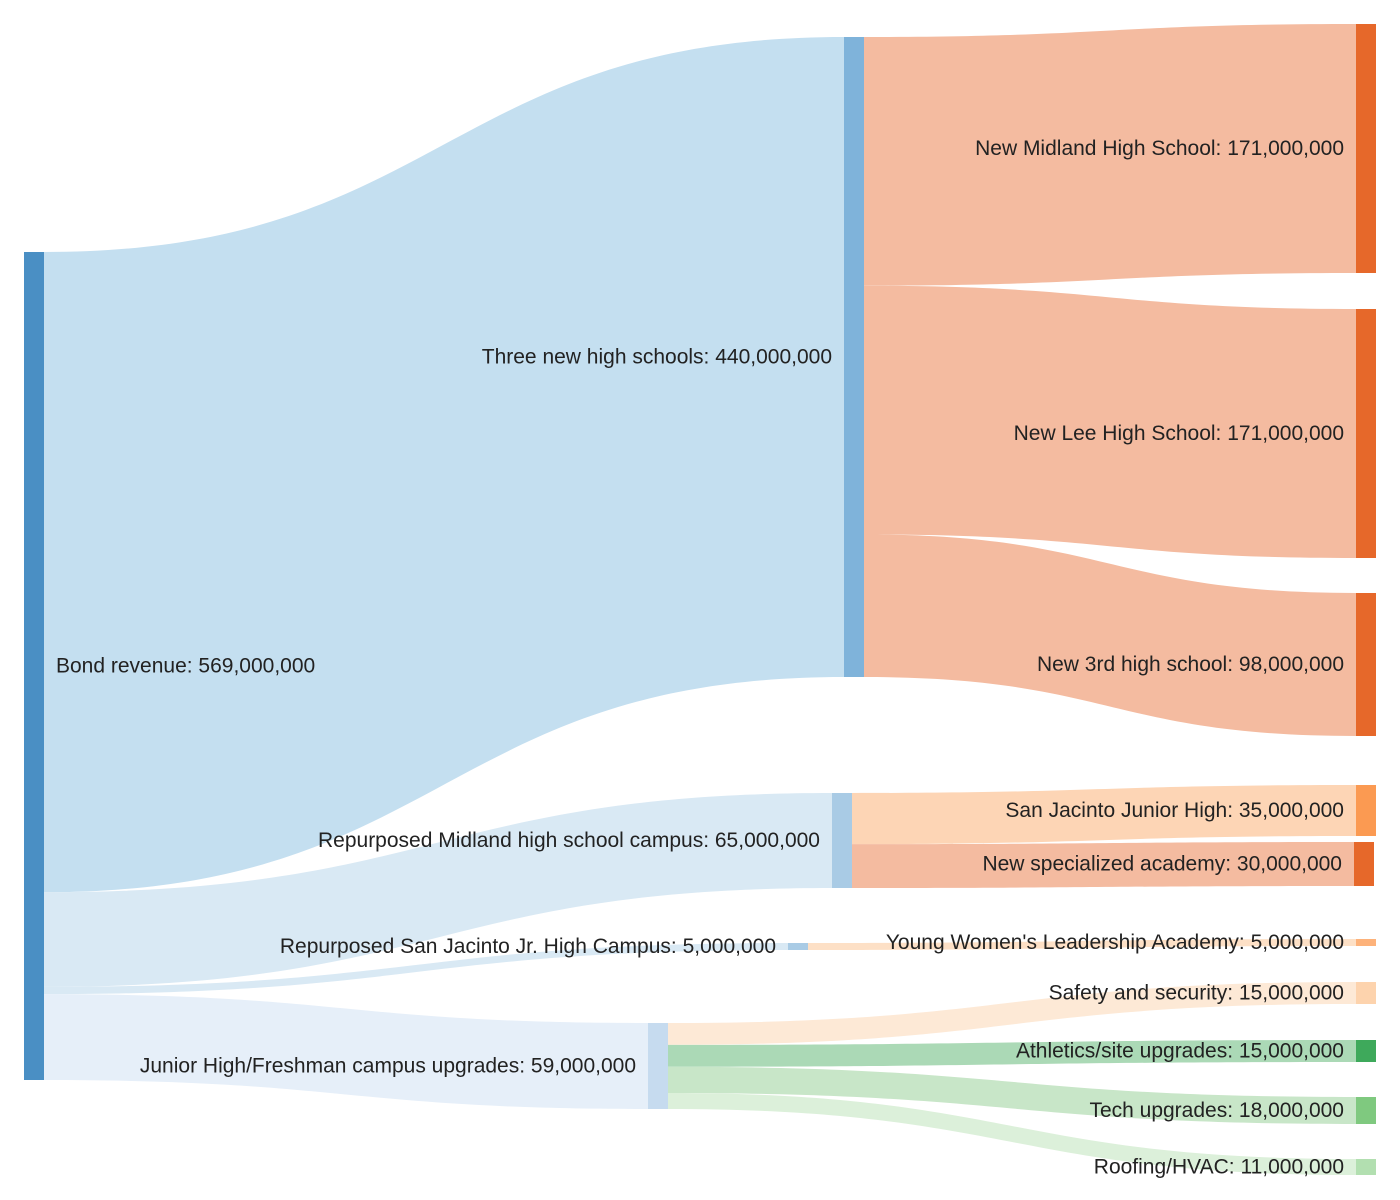 This screenshot has width=1400, height=1200. I want to click on label-athletics: Athletics/site upgrades: 15,000,000, so click(1180, 1051).